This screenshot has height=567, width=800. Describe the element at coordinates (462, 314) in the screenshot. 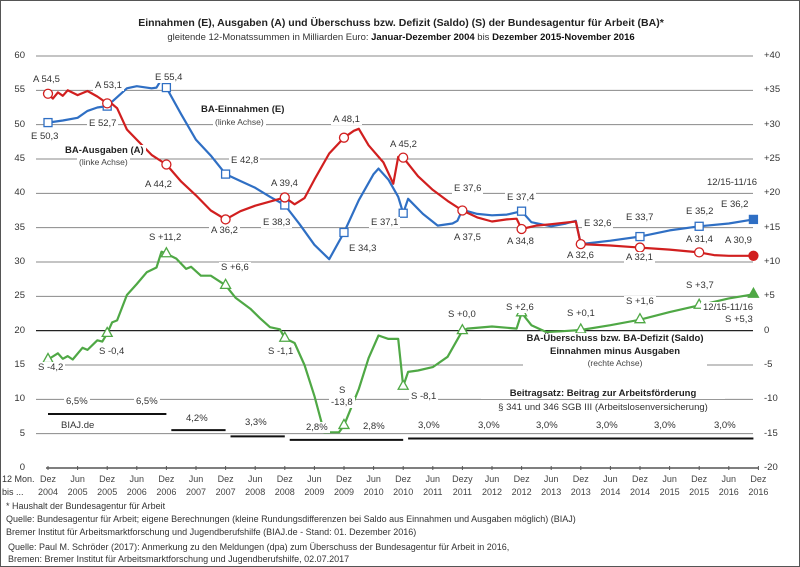

I see `data-annotation: S +0,0` at that location.